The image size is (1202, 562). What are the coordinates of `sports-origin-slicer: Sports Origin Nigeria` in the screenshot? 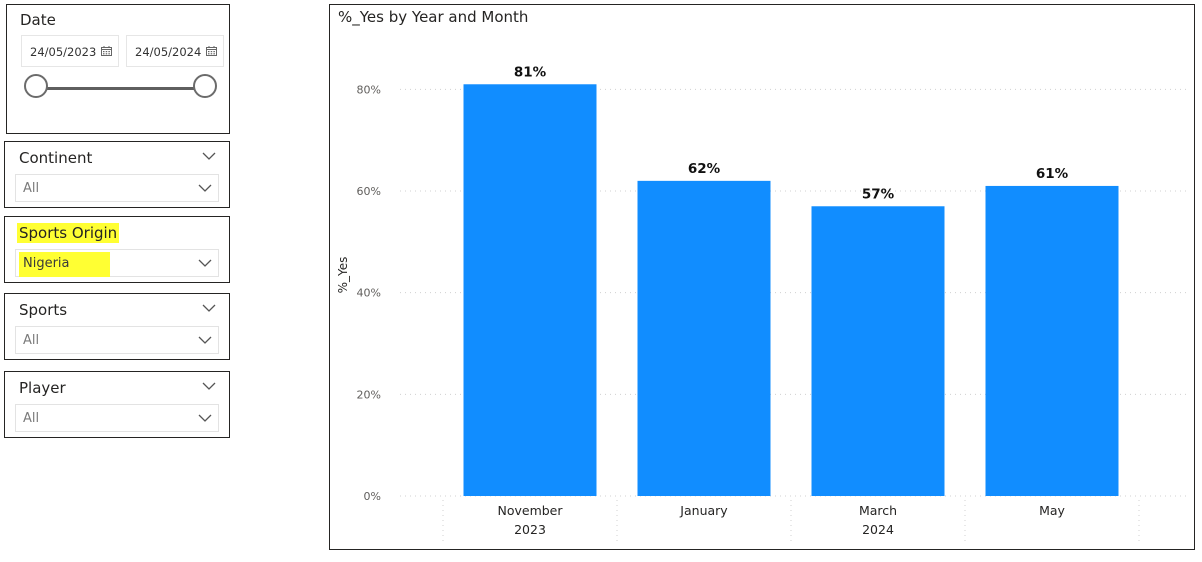 It's located at (117, 249).